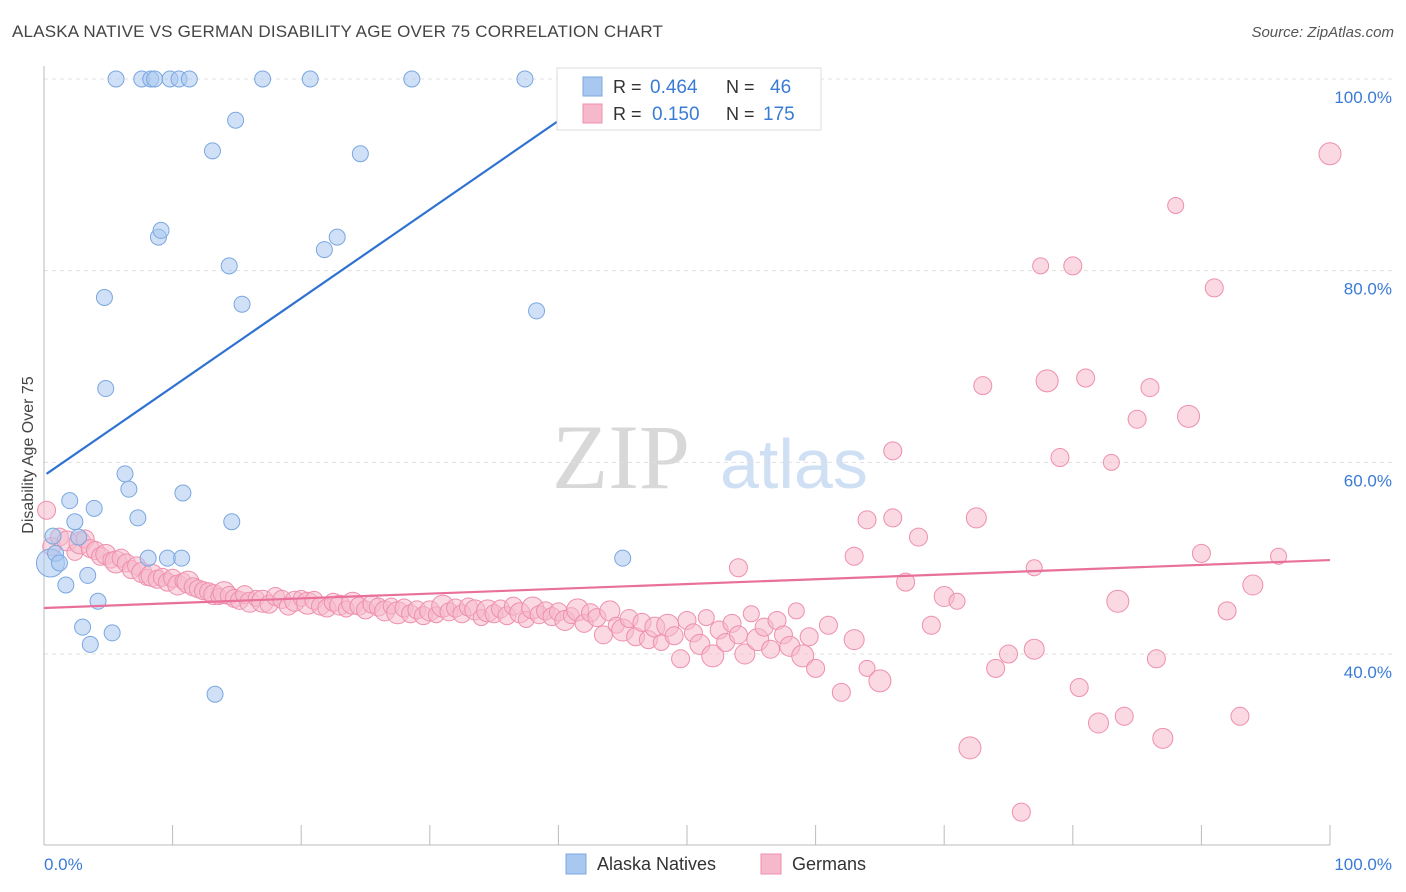  What do you see at coordinates (780, 87) in the screenshot?
I see `stats-n-value-alaska: 46` at bounding box center [780, 87].